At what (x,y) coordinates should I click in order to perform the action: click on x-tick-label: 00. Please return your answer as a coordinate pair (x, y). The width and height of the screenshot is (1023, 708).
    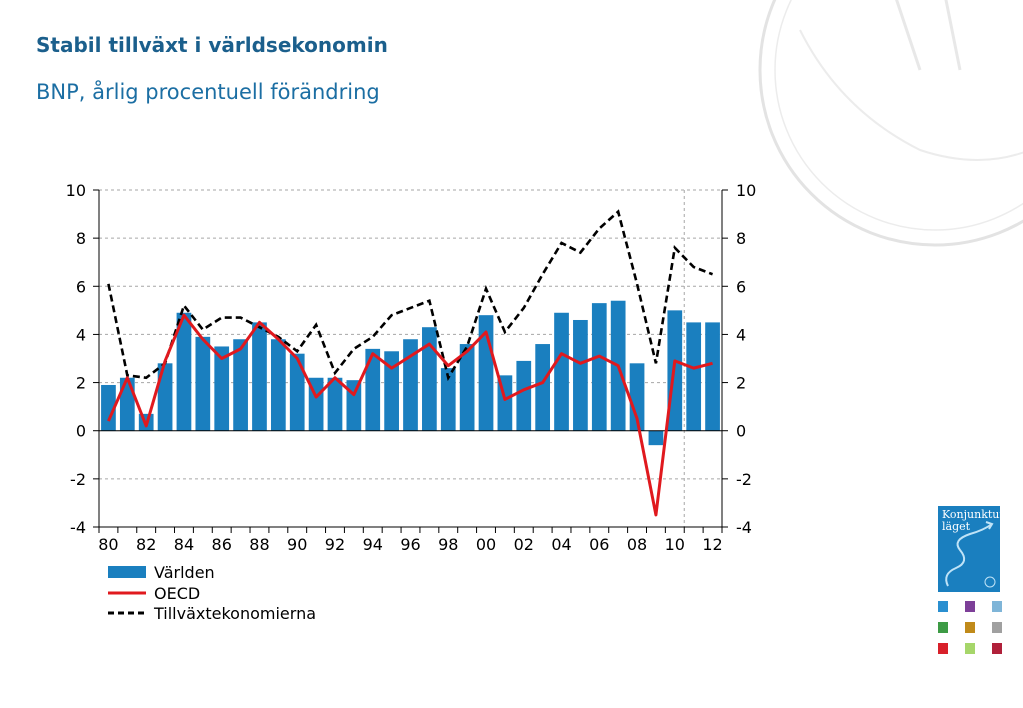
    Looking at the image, I should click on (486, 544).